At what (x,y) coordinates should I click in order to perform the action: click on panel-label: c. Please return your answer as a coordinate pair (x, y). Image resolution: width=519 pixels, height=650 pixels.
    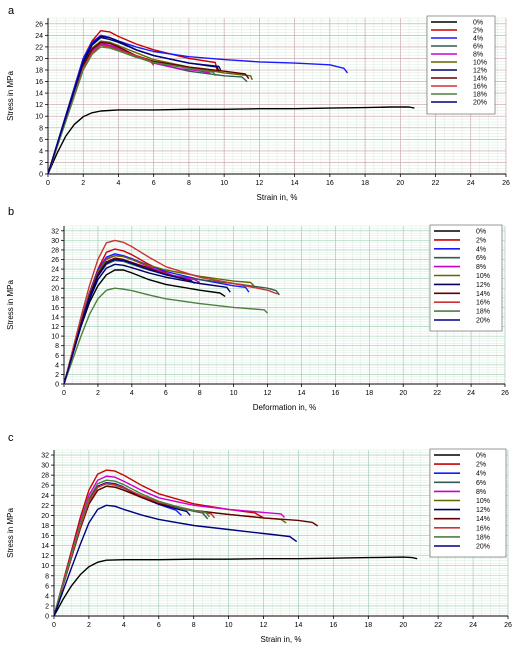
    Looking at the image, I should click on (11, 438).